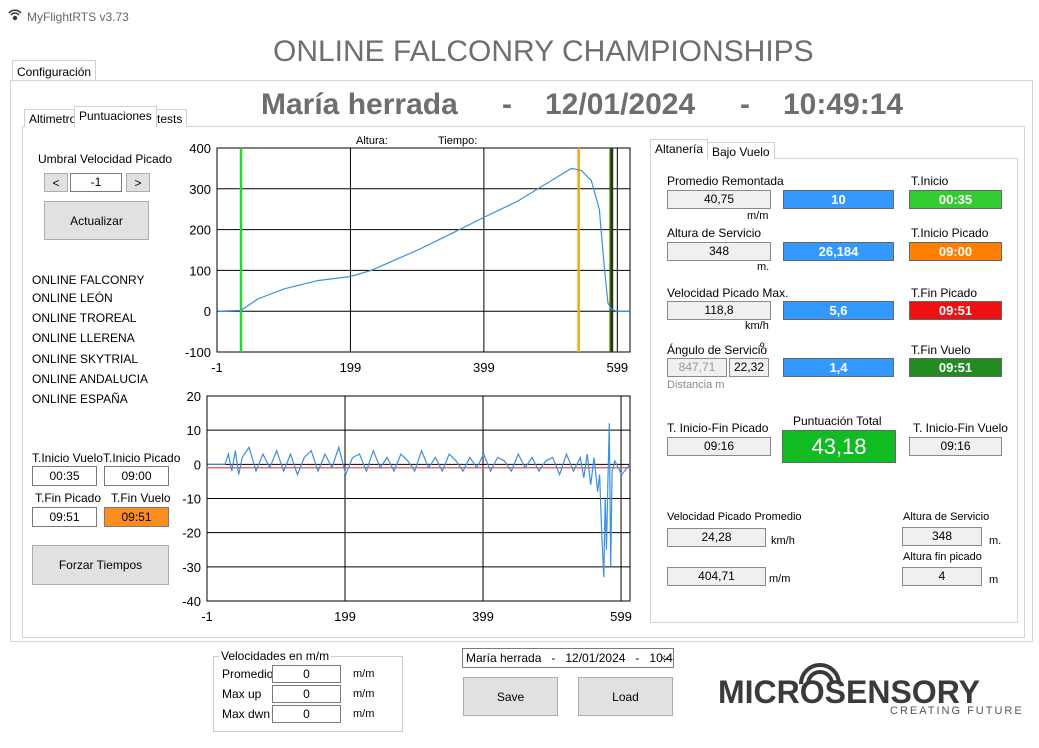 This screenshot has height=748, width=1039. I want to click on unit: m., so click(995, 541).